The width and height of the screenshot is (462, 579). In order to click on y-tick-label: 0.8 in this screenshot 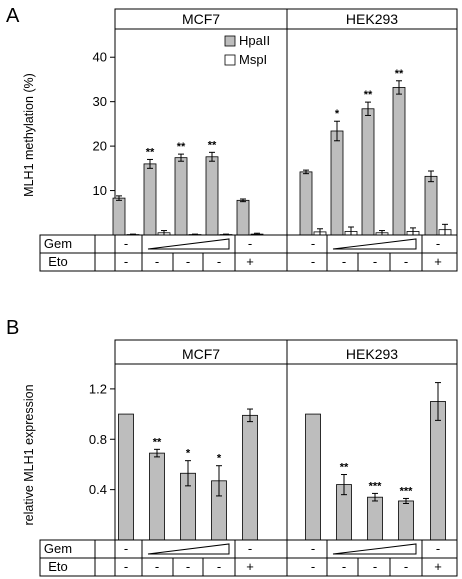, I will do `click(98, 439)`.